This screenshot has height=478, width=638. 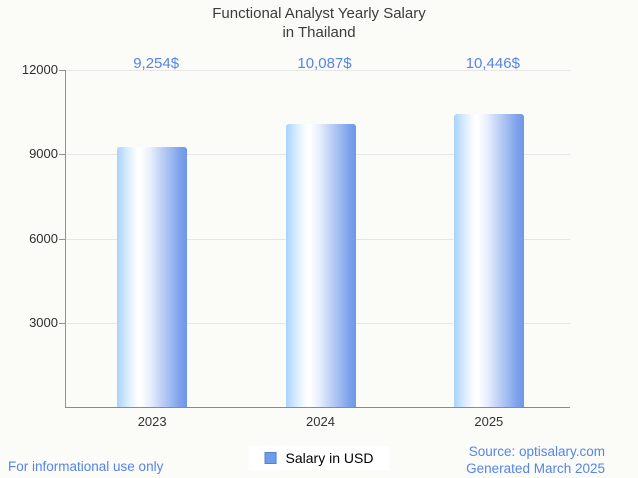 I want to click on y-axis-label: 12000, so click(x=39, y=69).